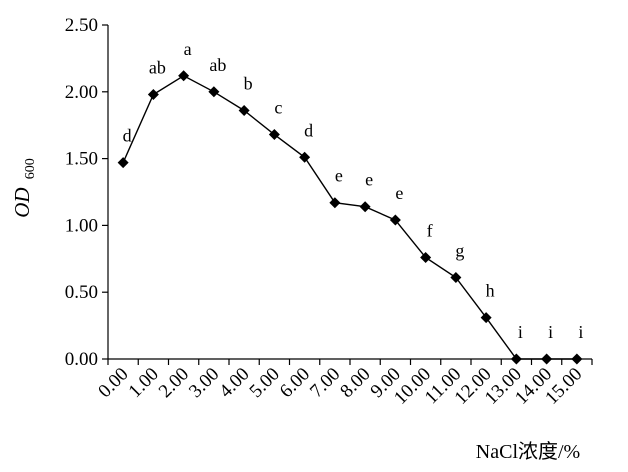  Describe the element at coordinates (22, 202) in the screenshot. I see `y-axis-title-main: OD` at that location.